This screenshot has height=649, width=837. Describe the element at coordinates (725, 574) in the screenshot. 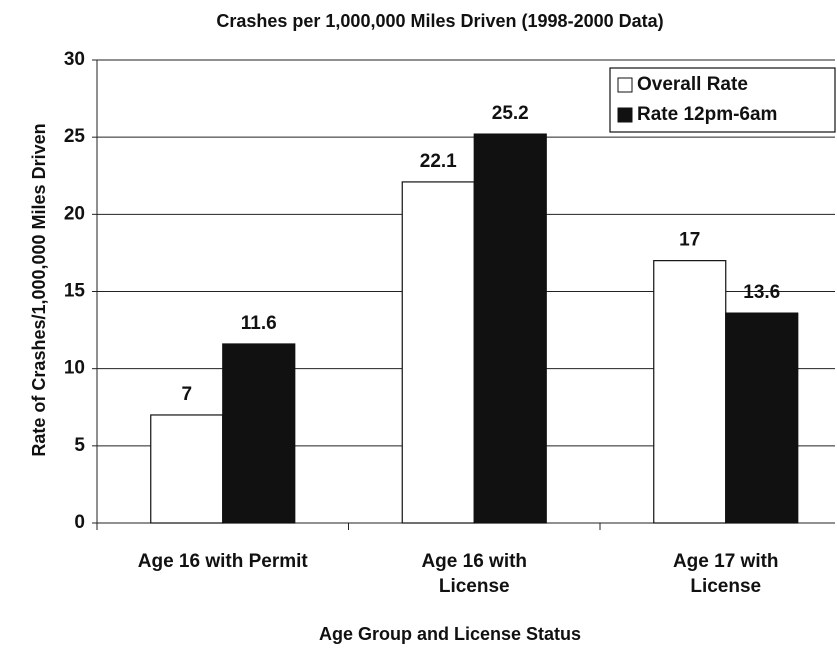

I see `x-tick-label: Age 17 with License` at that location.